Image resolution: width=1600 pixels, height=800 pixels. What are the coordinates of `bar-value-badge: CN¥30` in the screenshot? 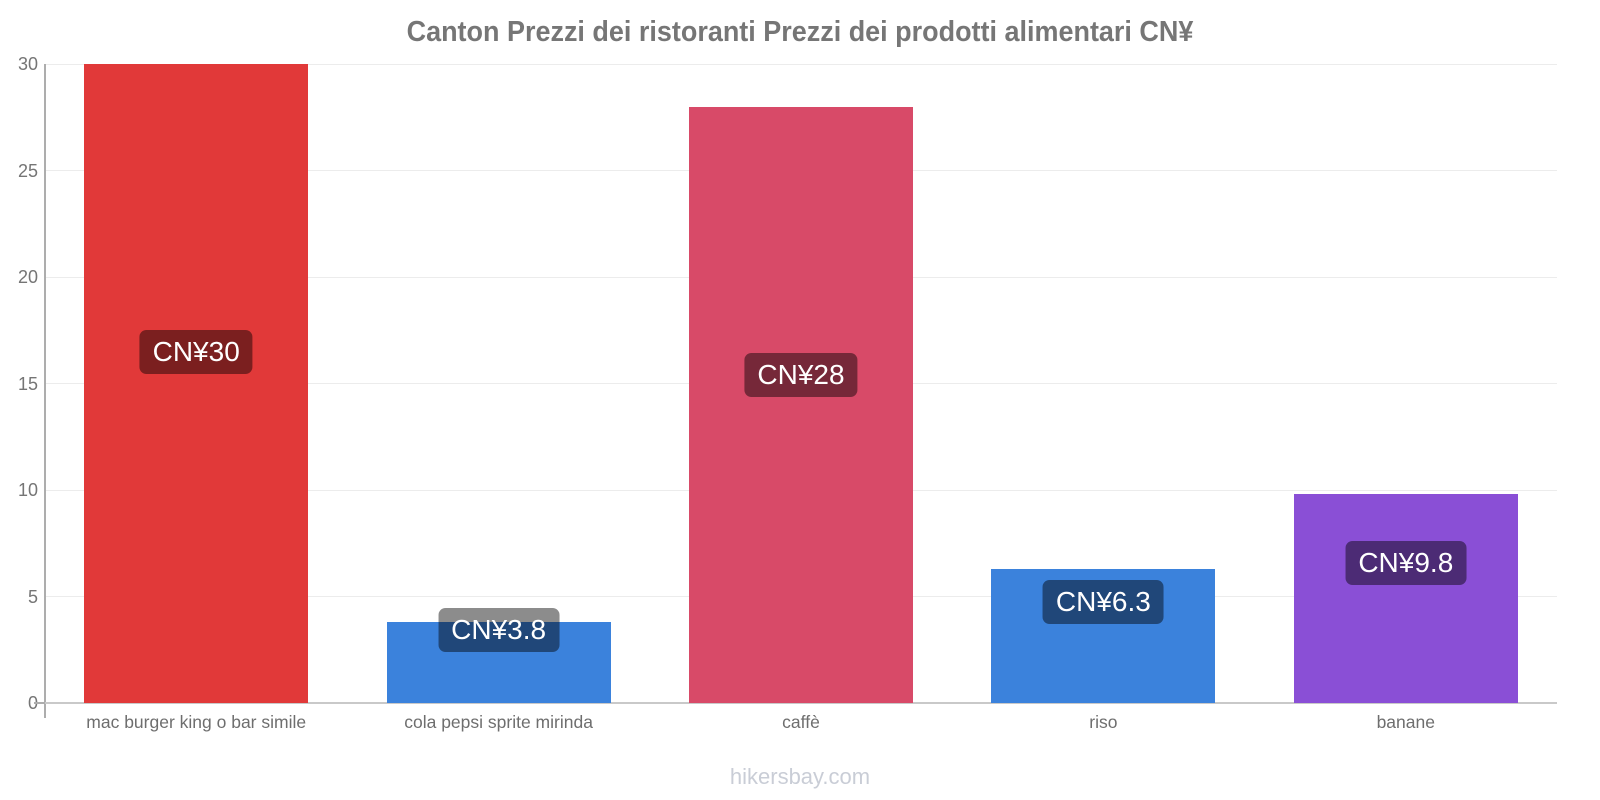 It's located at (196, 351).